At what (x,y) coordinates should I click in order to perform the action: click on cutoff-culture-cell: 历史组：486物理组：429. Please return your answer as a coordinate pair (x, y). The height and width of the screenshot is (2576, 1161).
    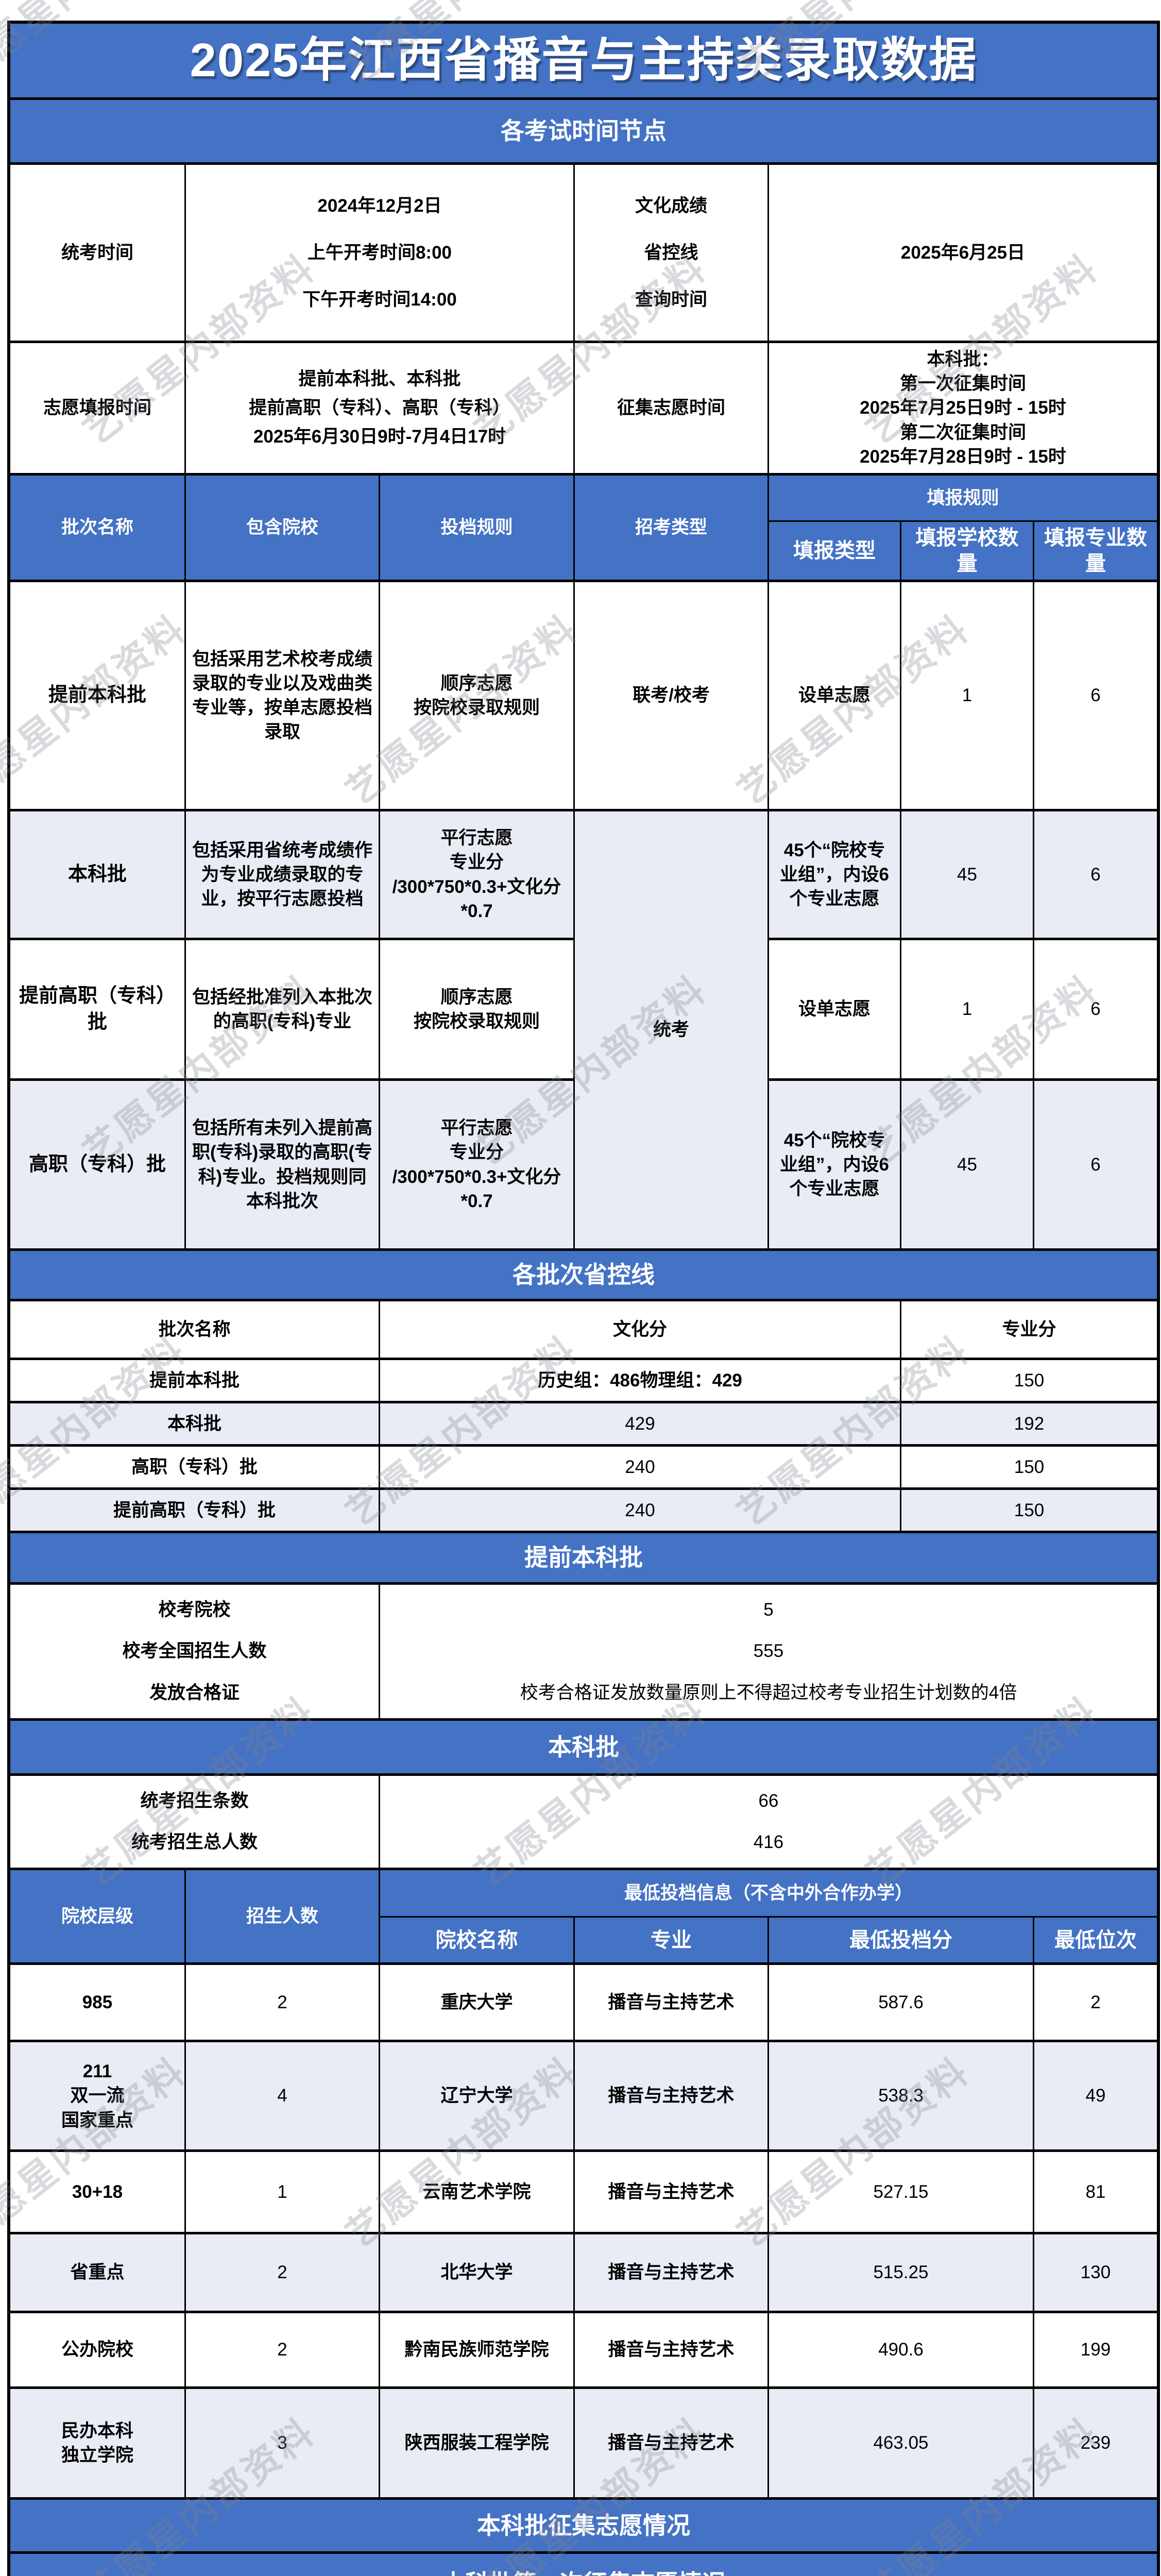
    Looking at the image, I should click on (640, 1381).